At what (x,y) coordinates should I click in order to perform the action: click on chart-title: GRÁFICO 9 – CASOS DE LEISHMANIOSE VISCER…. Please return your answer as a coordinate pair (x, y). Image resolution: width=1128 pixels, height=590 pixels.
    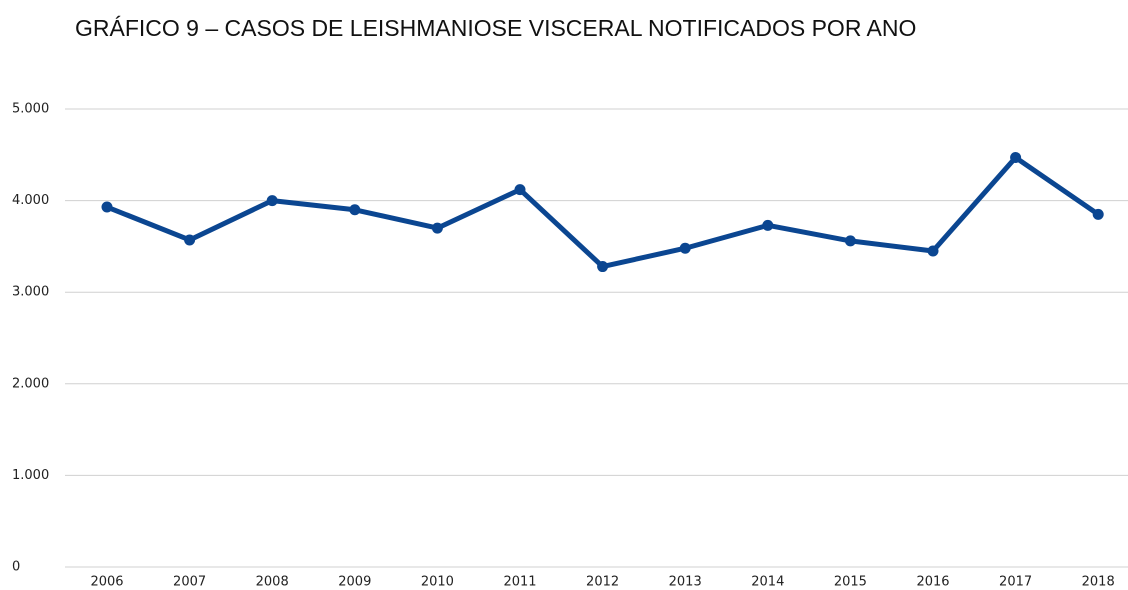
    Looking at the image, I should click on (495, 28).